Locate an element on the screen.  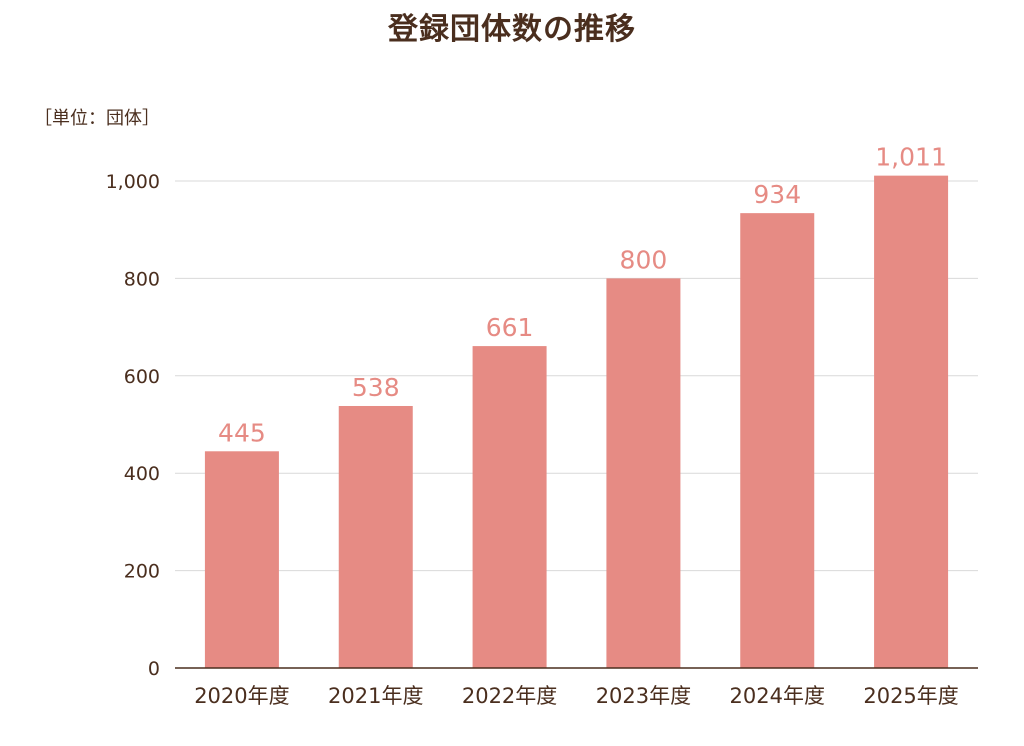
bar-value-label: 800 is located at coordinates (644, 259).